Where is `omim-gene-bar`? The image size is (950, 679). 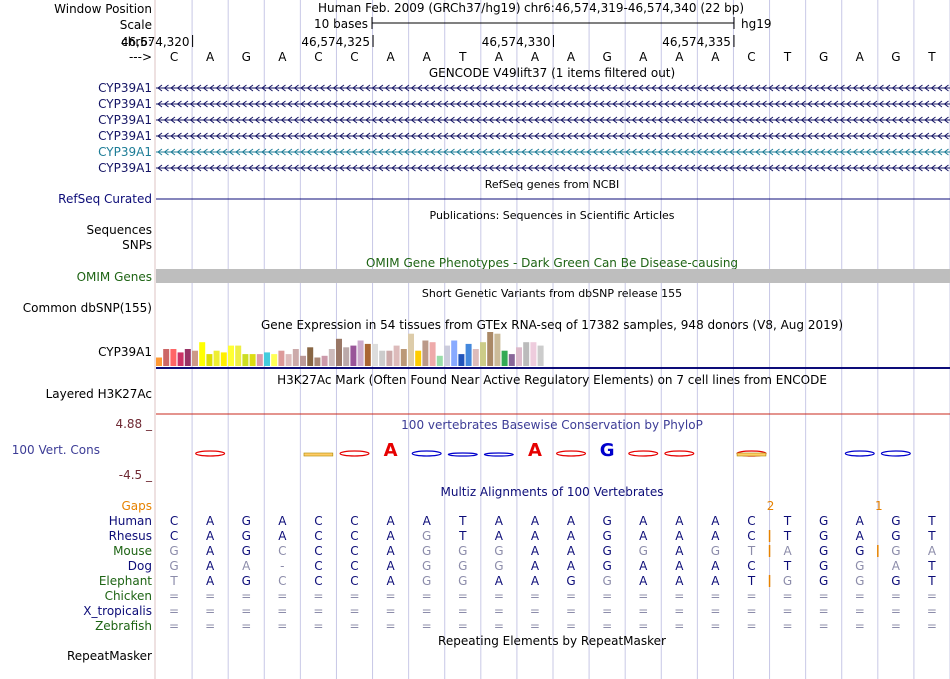
omim-gene-bar is located at coordinates (553, 276).